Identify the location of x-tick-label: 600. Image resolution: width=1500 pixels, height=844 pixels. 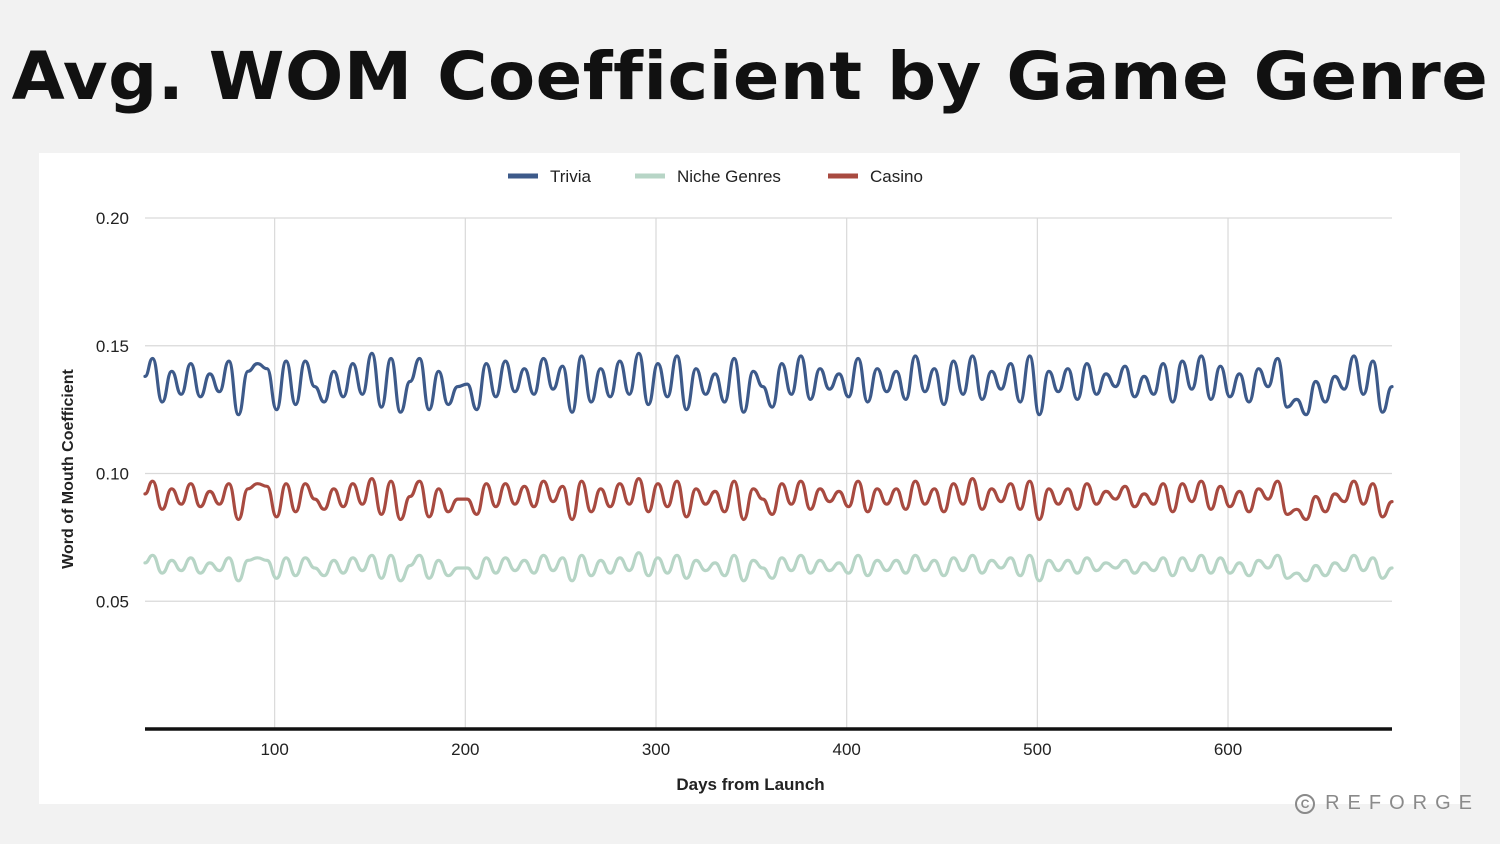
(1228, 749).